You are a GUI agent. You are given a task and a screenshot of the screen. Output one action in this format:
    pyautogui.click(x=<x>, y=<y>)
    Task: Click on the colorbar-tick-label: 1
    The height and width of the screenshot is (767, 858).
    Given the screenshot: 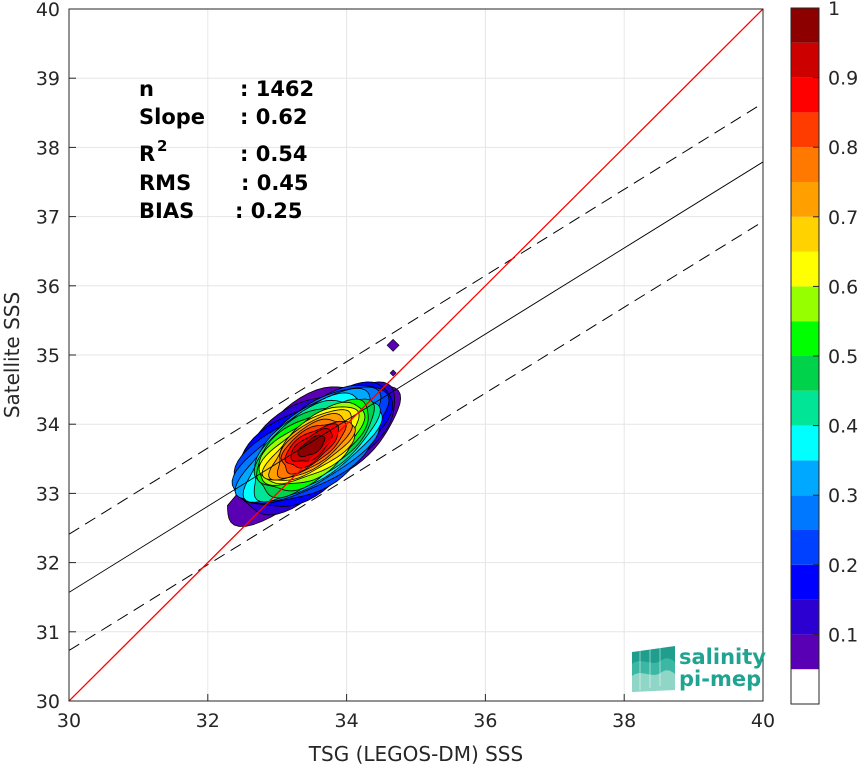 What is the action you would take?
    pyautogui.click(x=834, y=10)
    